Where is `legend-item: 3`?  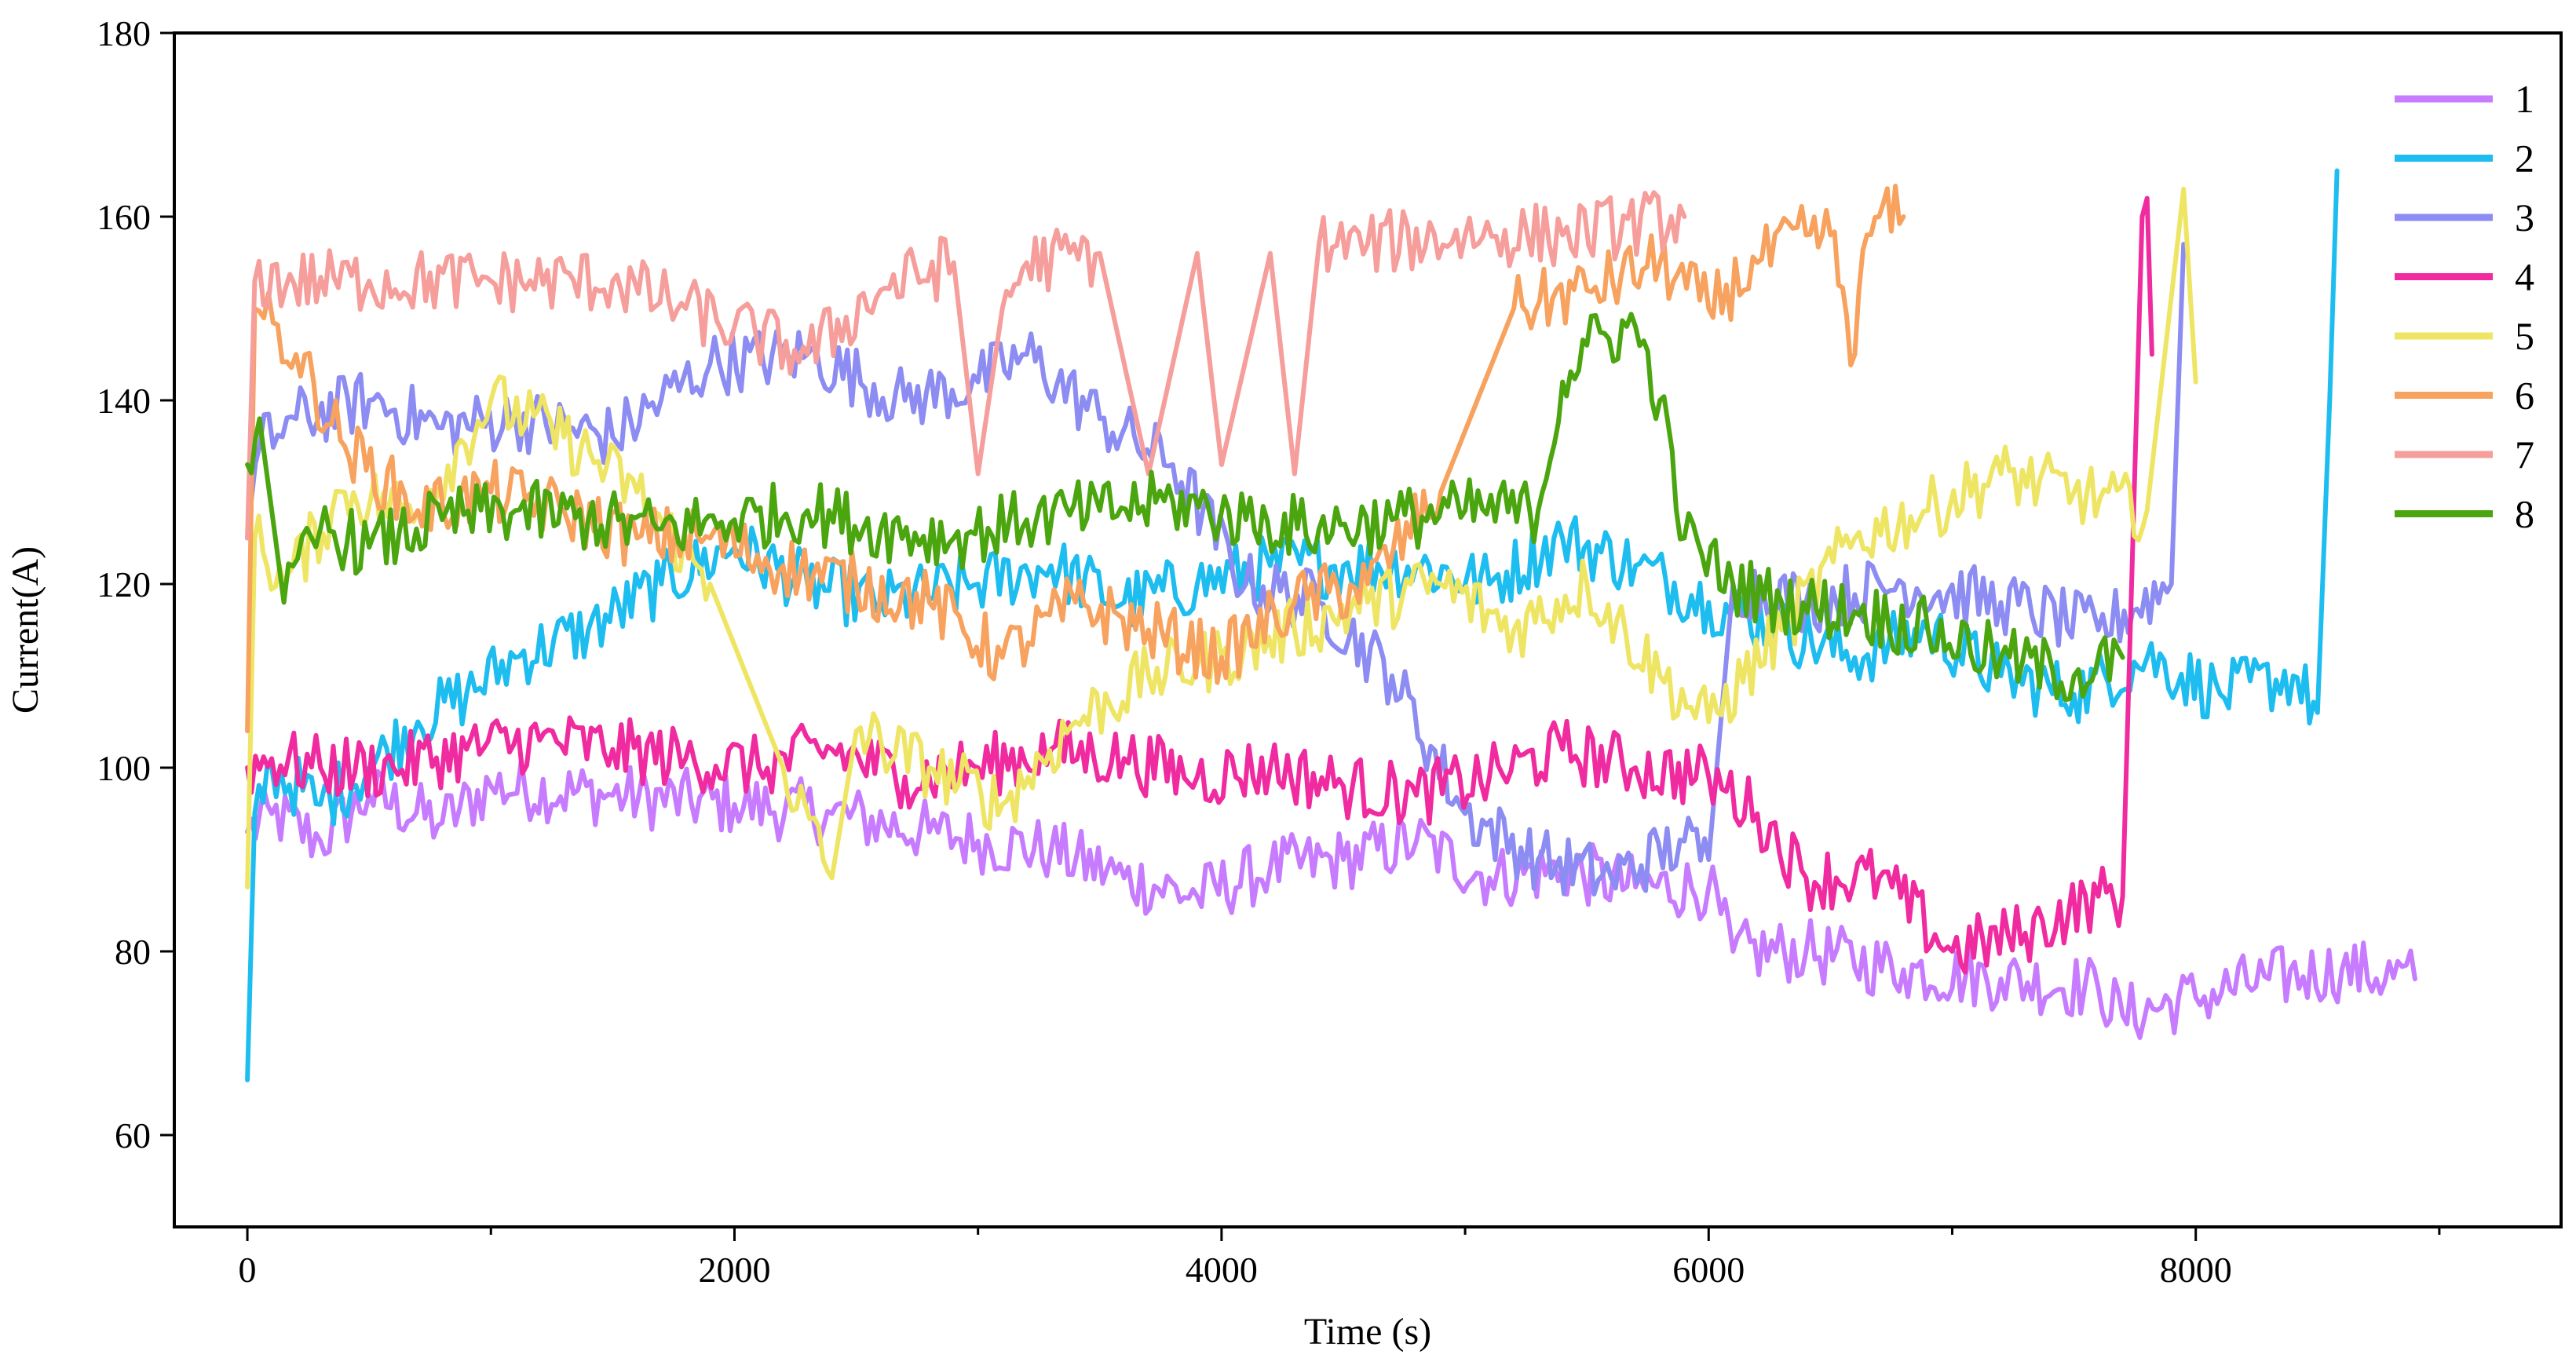
legend-item: 3 is located at coordinates (2464, 217).